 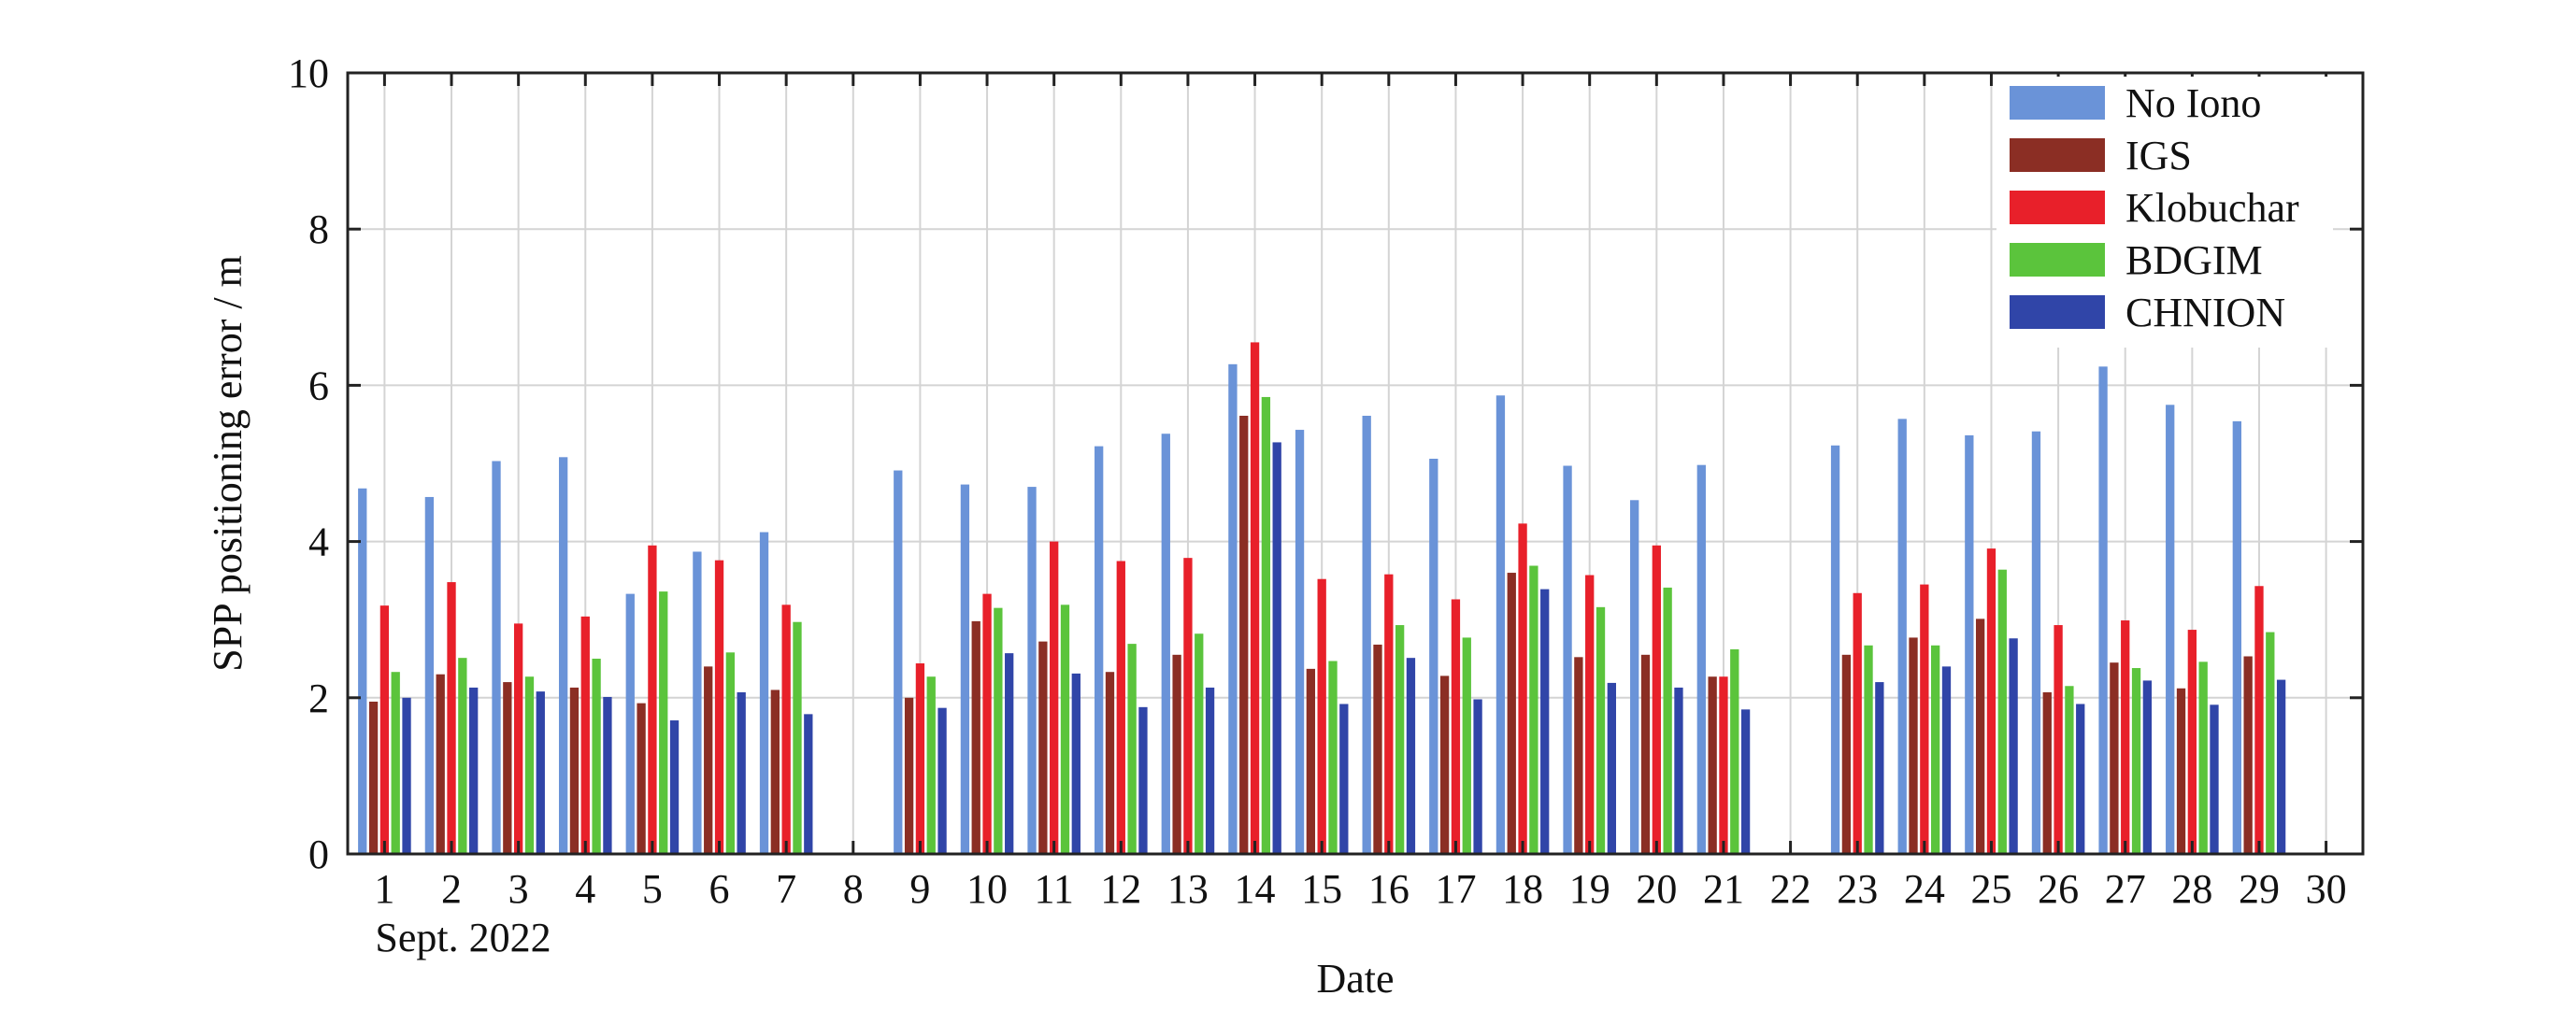 What do you see at coordinates (919, 889) in the screenshot?
I see `x-tick-label: 9` at bounding box center [919, 889].